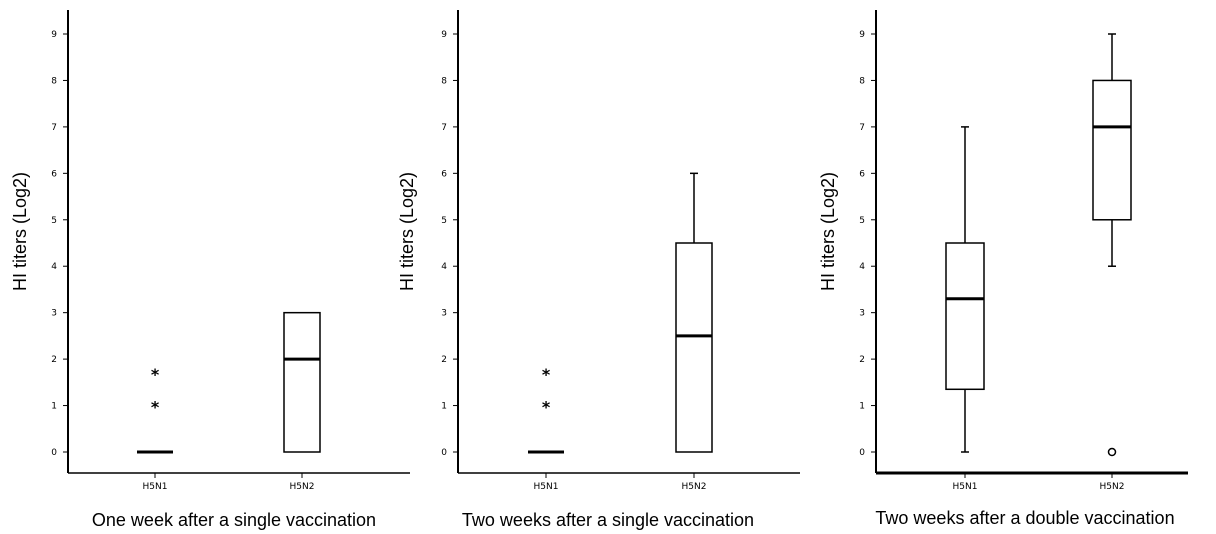 This screenshot has height=534, width=1216. I want to click on box-h5n1, so click(965, 289).